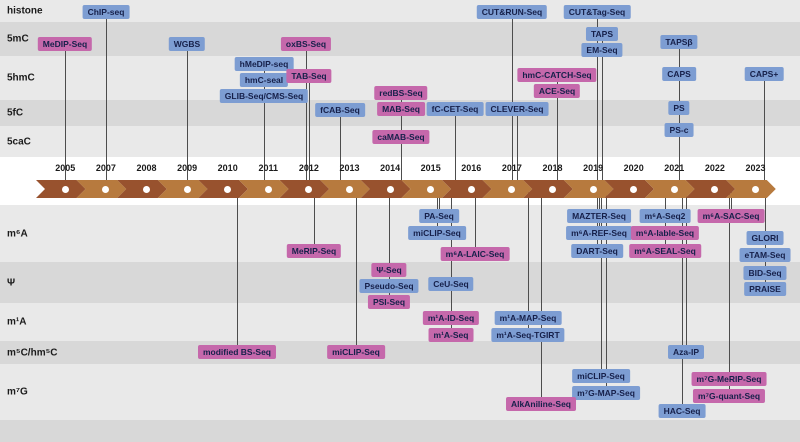 The height and width of the screenshot is (442, 800). I want to click on method-PSI-Seq: PSI-Seq, so click(389, 302).